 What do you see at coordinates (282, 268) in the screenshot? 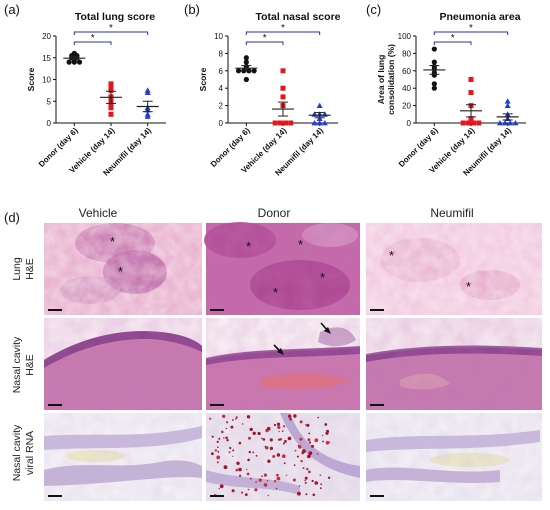
I see `image-lung-donor: * * * *` at bounding box center [282, 268].